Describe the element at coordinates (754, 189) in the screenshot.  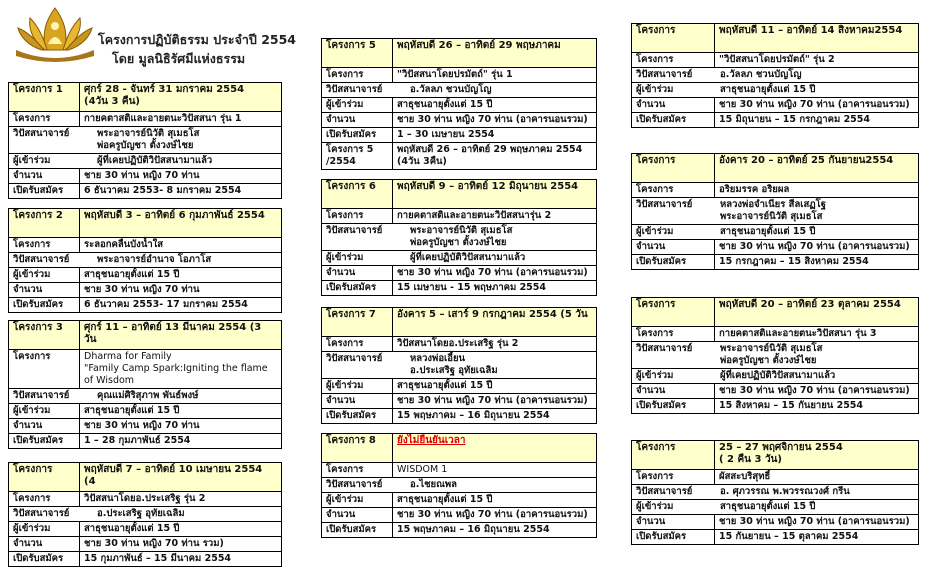
I see `cell-line: อริยมรรค อริยผล` at that location.